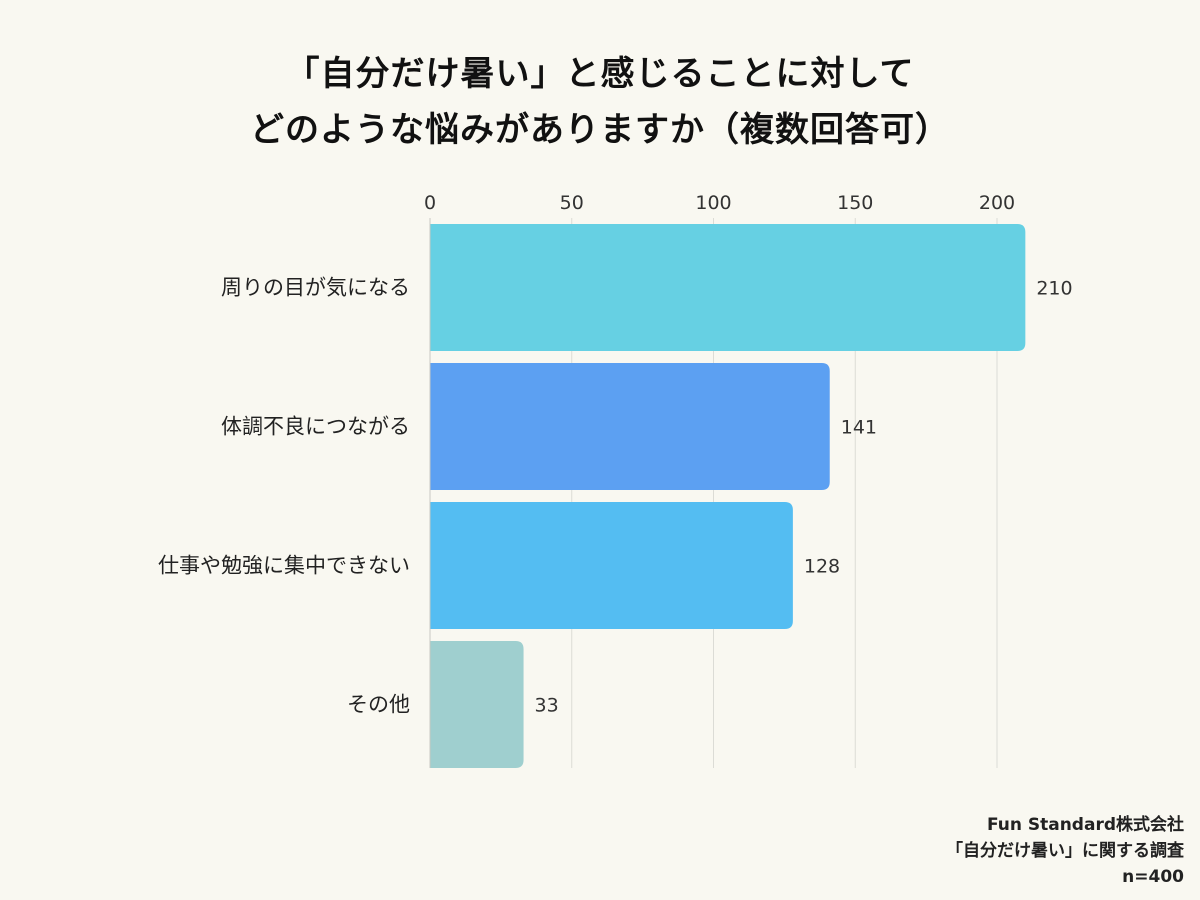  I want to click on chart-footer: Fun Standard株式会社 「自分だけ暑い」に関する調査 n=400, so click(1065, 851).